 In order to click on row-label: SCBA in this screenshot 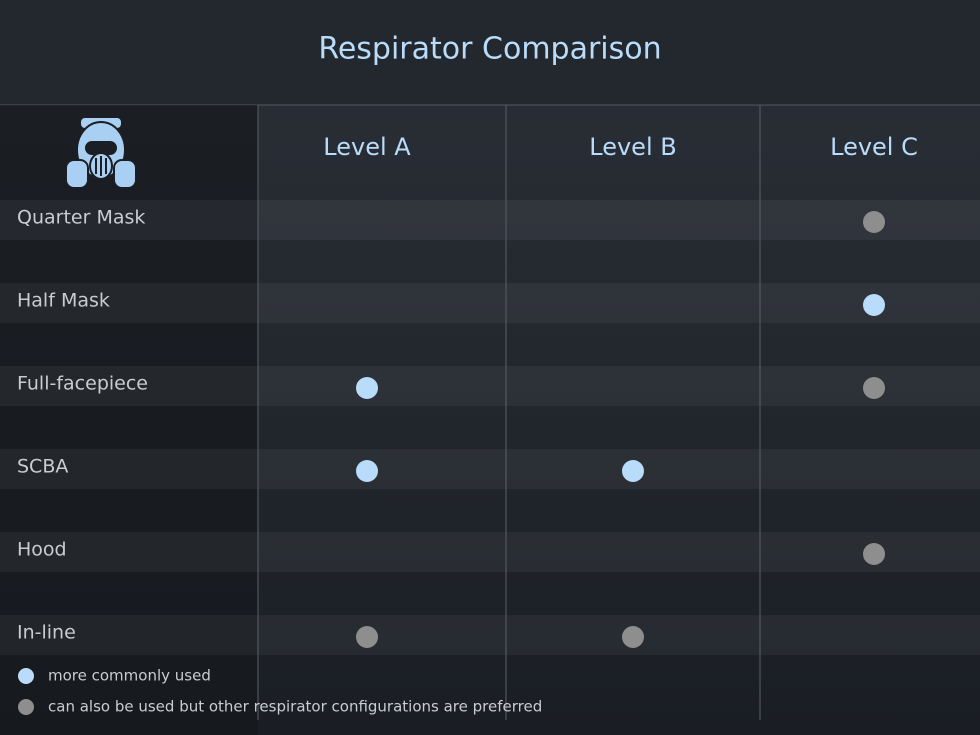, I will do `click(42, 467)`.